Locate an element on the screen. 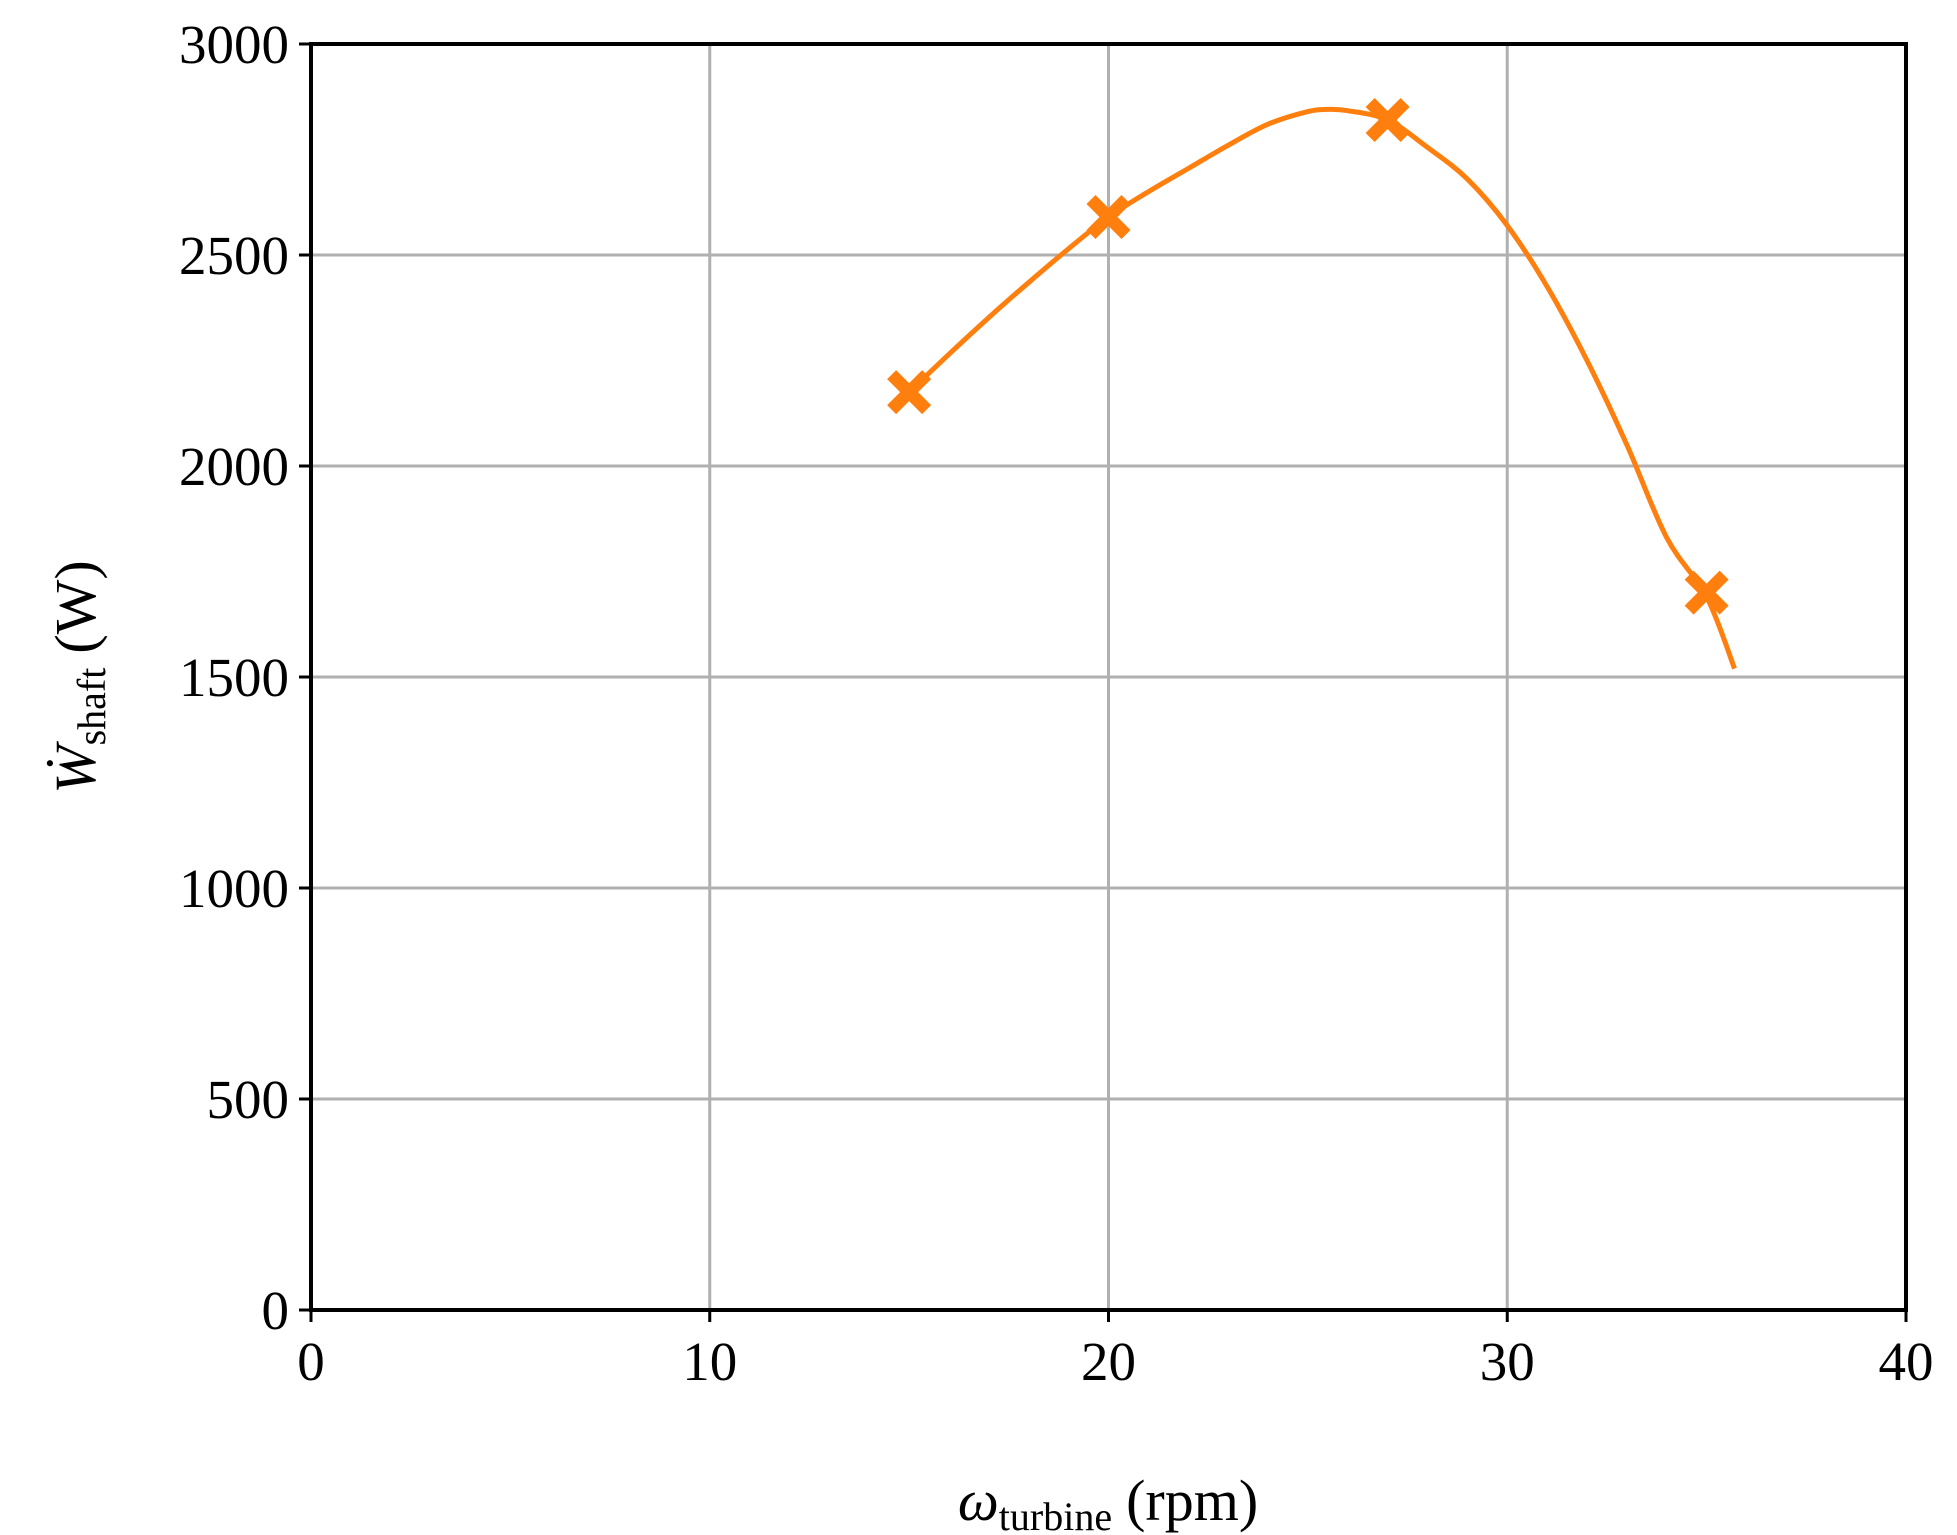  x-tick-label: 30 is located at coordinates (1507, 1361).